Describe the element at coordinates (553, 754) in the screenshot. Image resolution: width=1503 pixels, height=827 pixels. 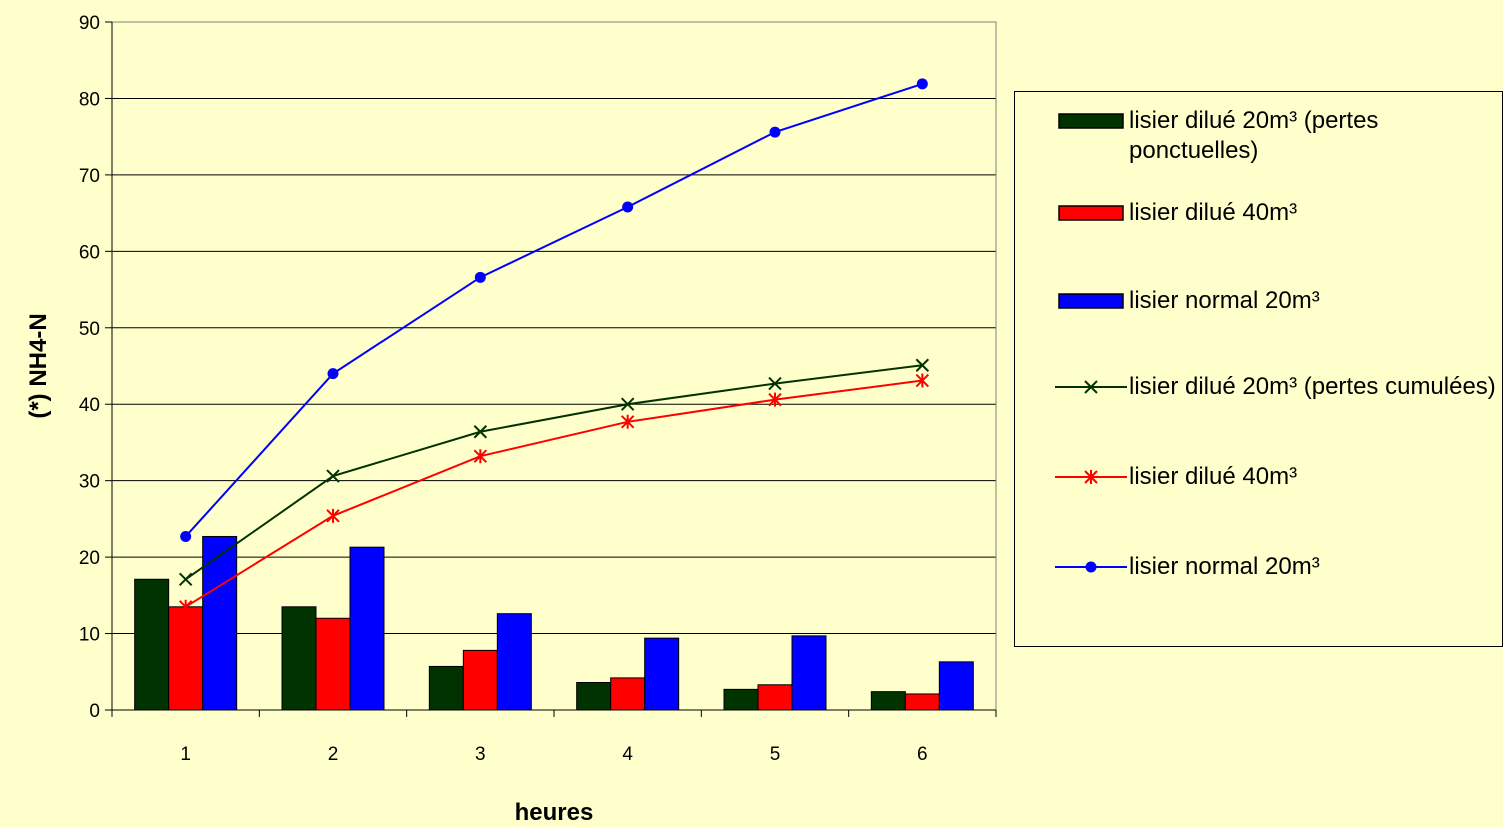
I see `x-tick-labels: 1 2 3 4 5 6` at that location.